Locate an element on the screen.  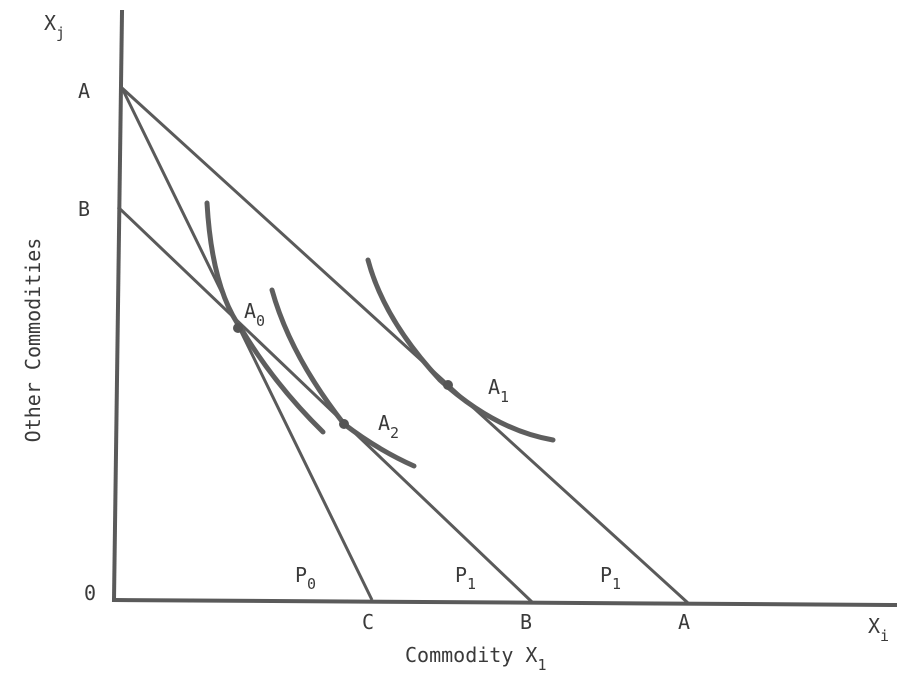
x-axis-title: Commodity X1 is located at coordinates (475, 658).